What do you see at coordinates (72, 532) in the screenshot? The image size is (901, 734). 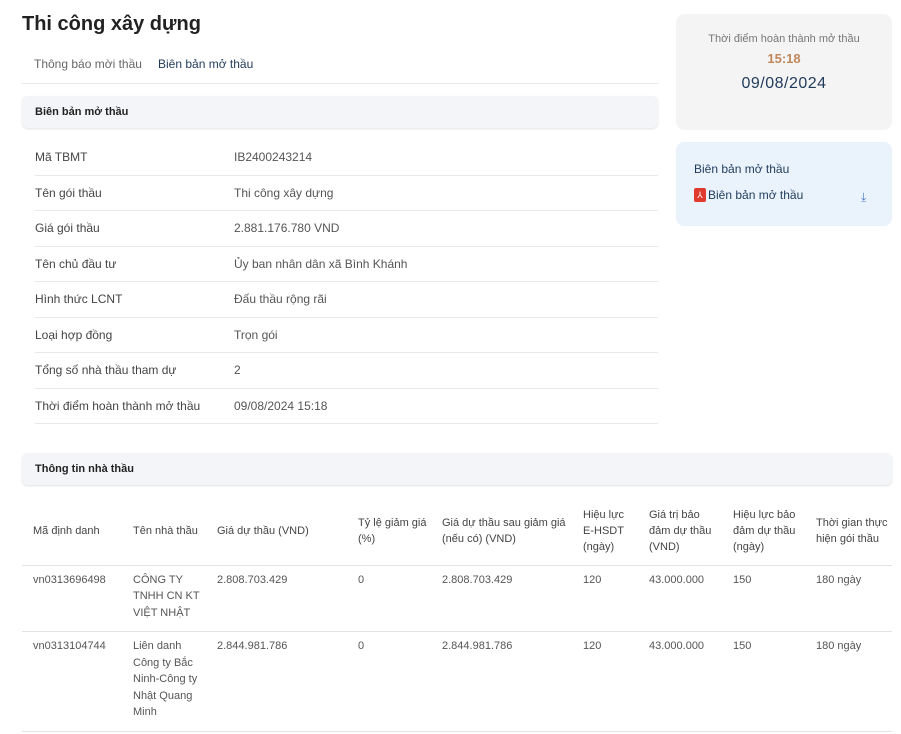 I see `column-header: Mã định danh` at bounding box center [72, 532].